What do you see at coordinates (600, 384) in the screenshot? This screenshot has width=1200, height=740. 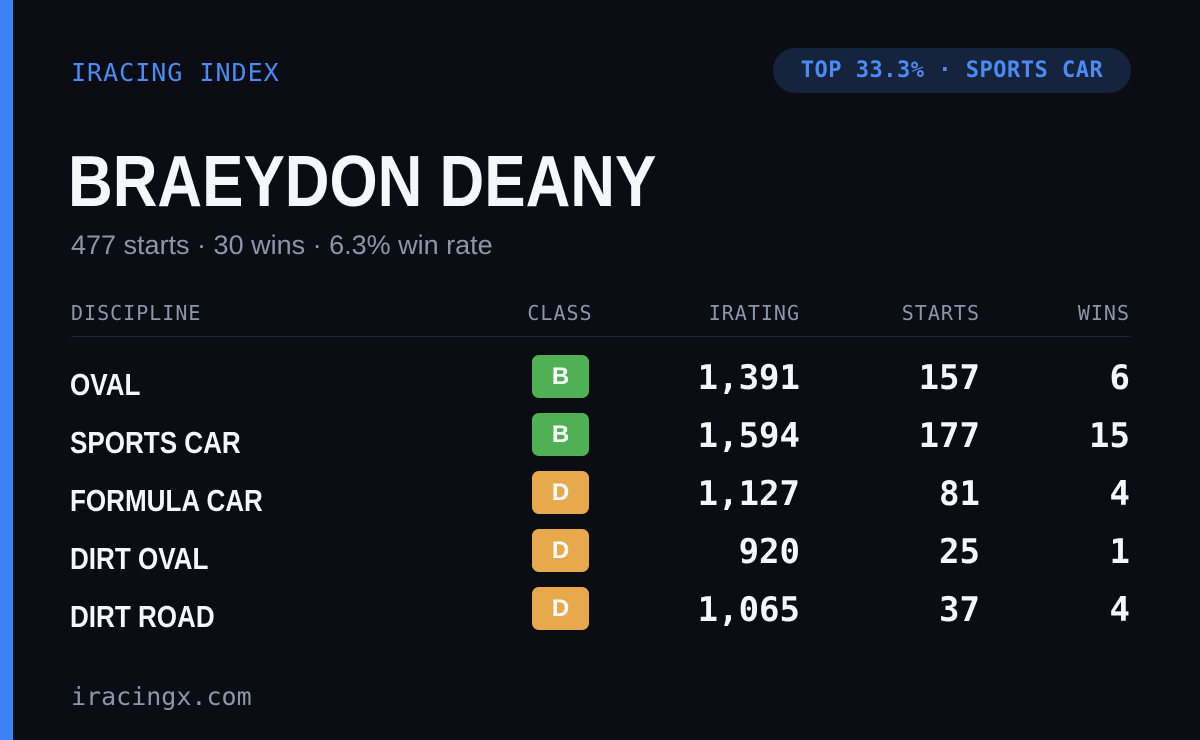 I see `table-row: OVAL B 1,391 157 6` at bounding box center [600, 384].